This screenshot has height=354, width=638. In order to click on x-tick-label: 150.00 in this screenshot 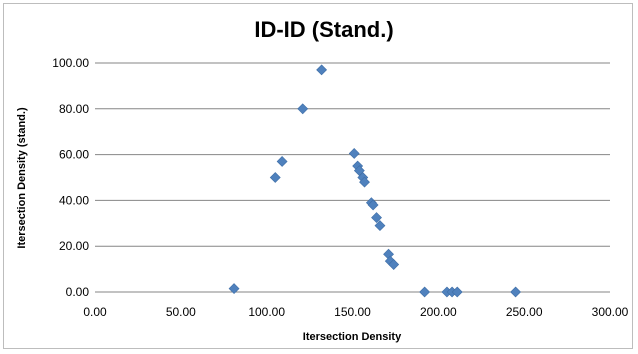, I will do `click(352, 312)`.